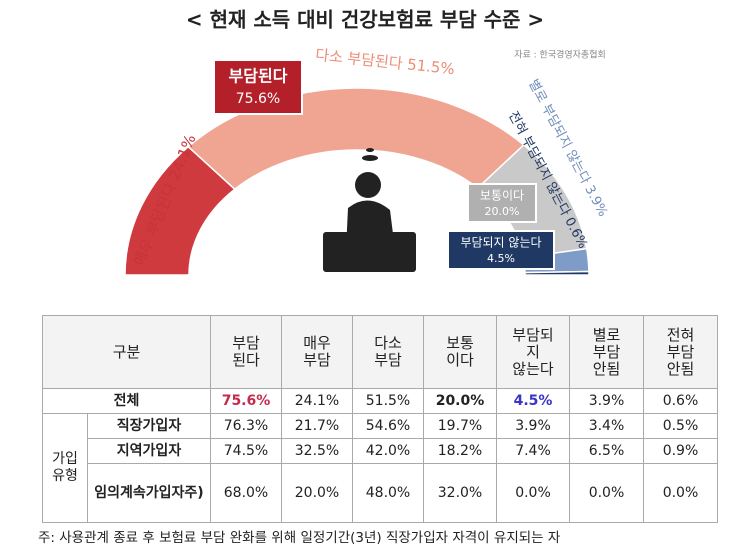 The width and height of the screenshot is (730, 552). I want to click on cell: 68.0%, so click(246, 493).